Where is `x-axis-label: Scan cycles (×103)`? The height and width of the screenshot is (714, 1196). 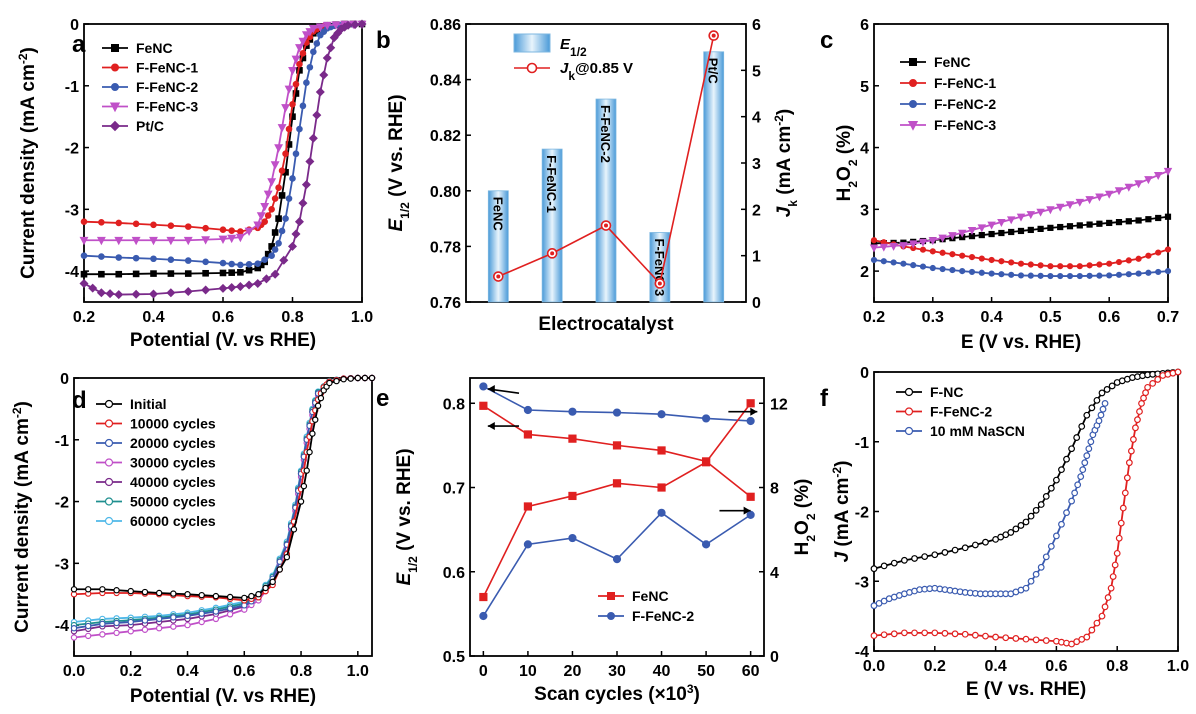
x-axis-label: Scan cycles (×103) is located at coordinates (617, 693).